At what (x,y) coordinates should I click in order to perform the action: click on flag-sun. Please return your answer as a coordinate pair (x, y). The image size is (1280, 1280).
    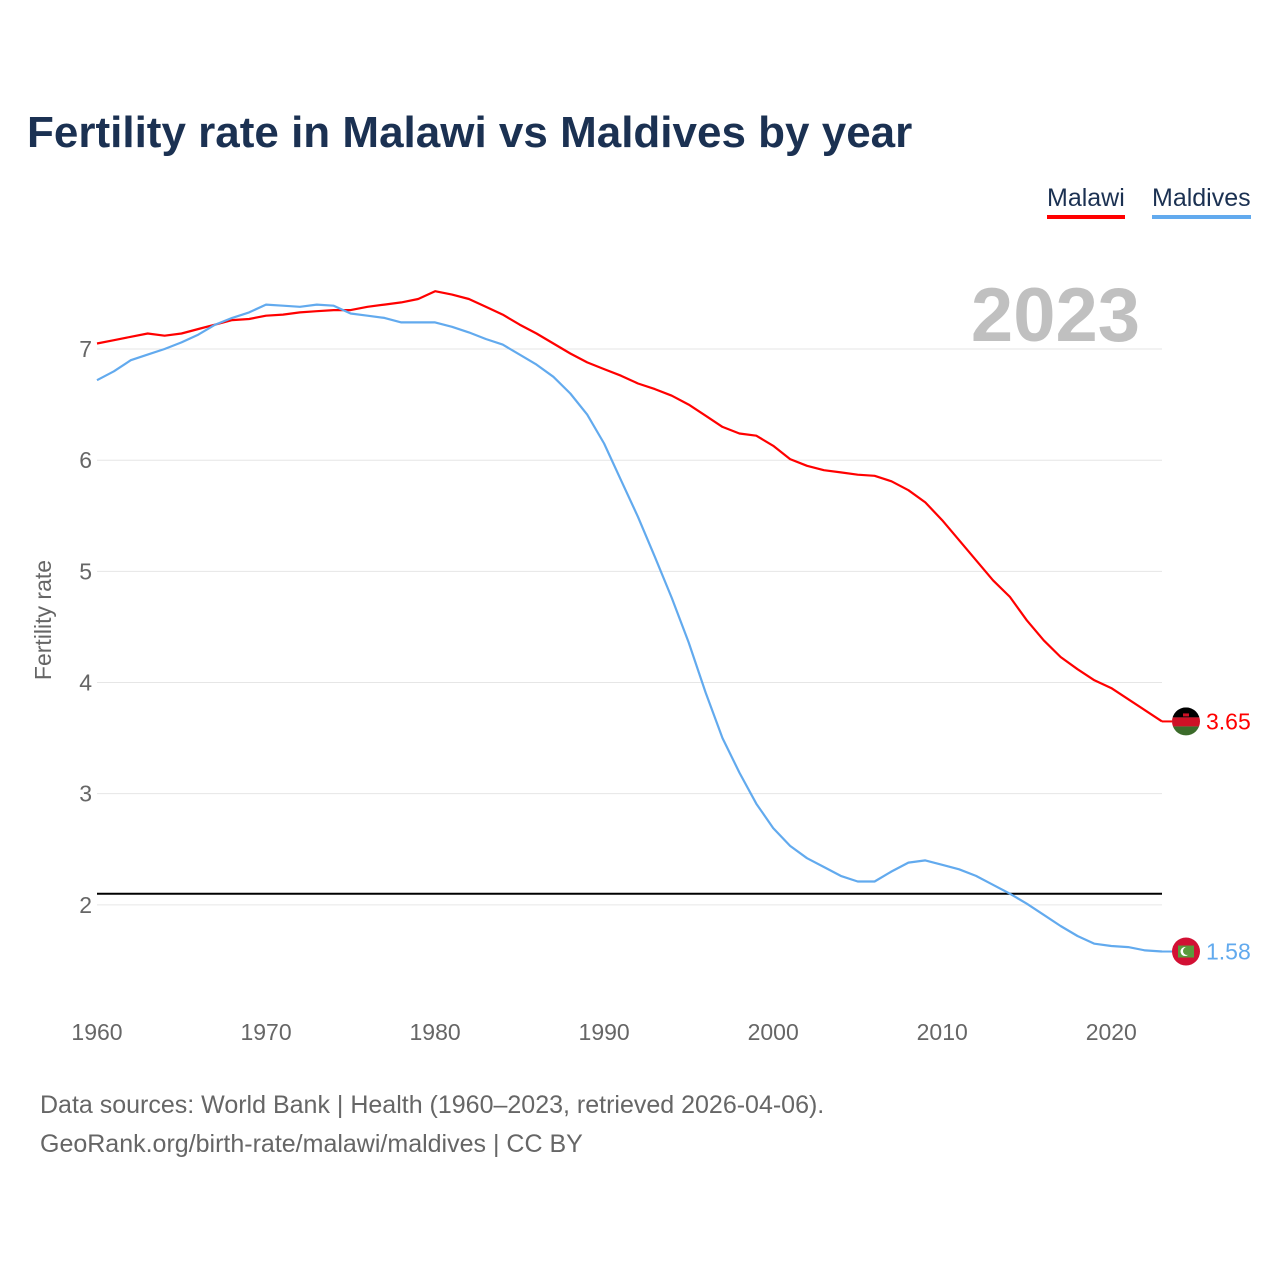
    Looking at the image, I should click on (1186, 715).